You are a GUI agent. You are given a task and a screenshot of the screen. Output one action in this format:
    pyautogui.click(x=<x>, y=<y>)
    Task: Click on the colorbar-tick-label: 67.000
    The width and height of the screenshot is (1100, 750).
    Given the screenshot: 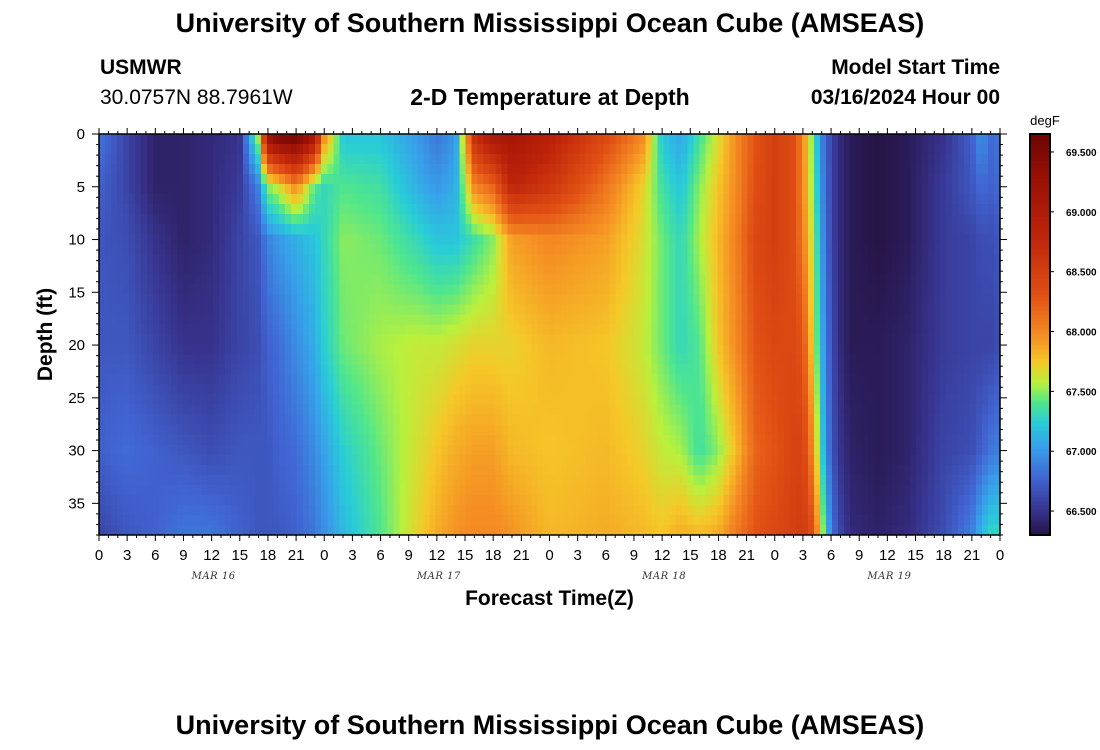 What is the action you would take?
    pyautogui.click(x=1081, y=452)
    